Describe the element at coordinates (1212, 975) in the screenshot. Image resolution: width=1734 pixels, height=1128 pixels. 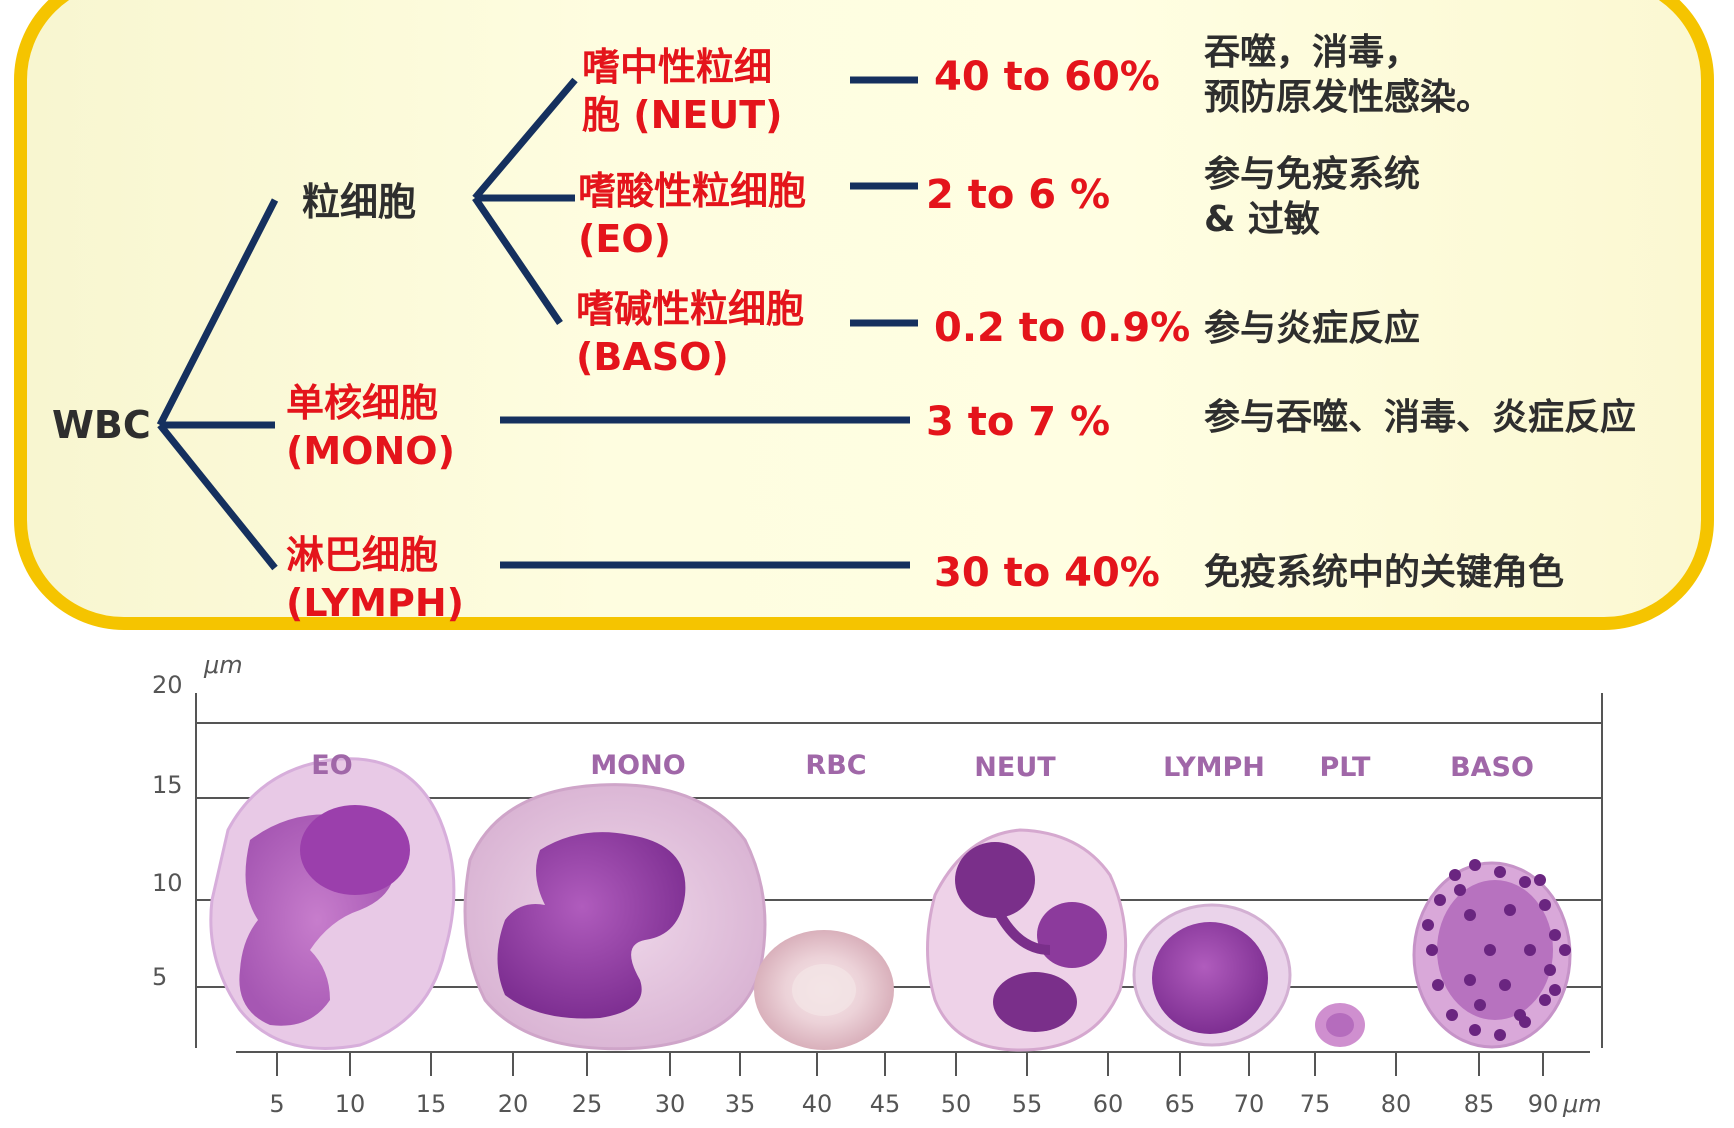
I see `lymph-cell-image` at that location.